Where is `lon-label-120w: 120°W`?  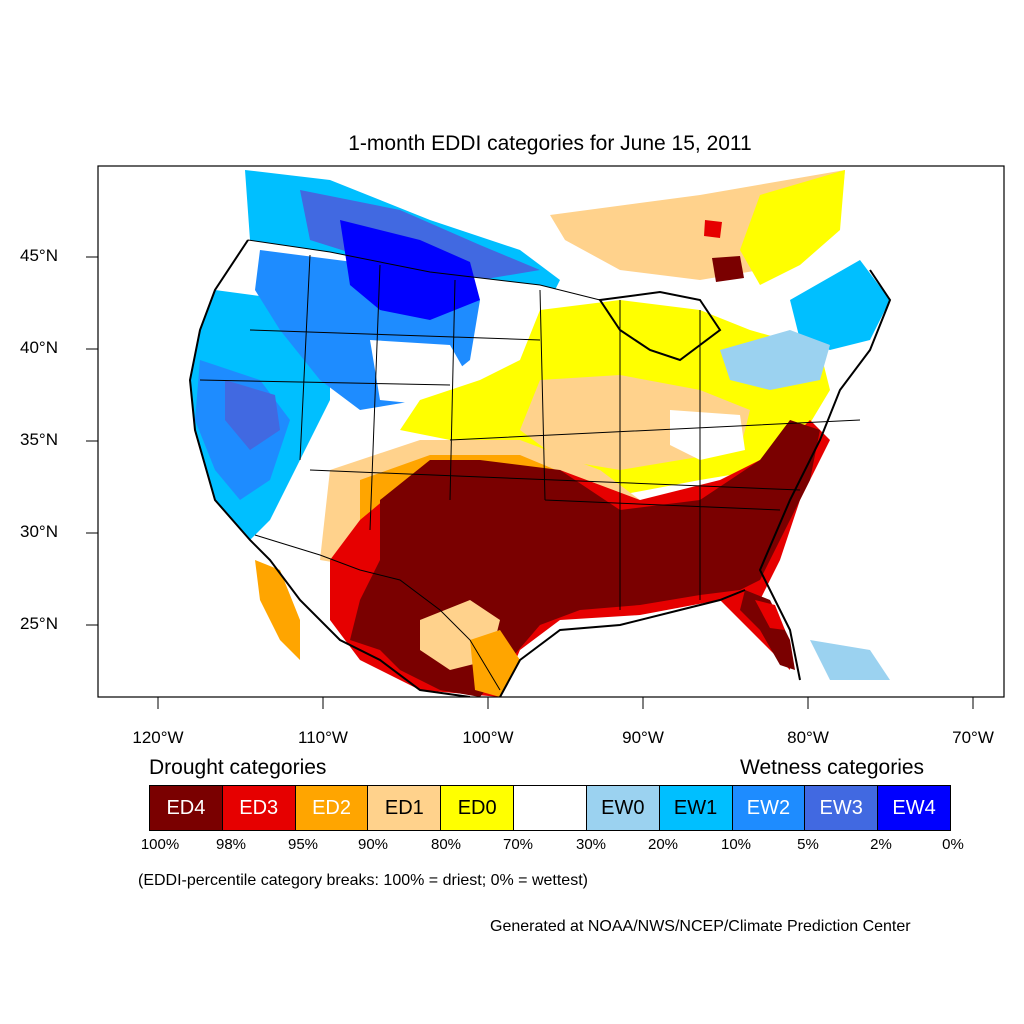 lon-label-120w: 120°W is located at coordinates (158, 737).